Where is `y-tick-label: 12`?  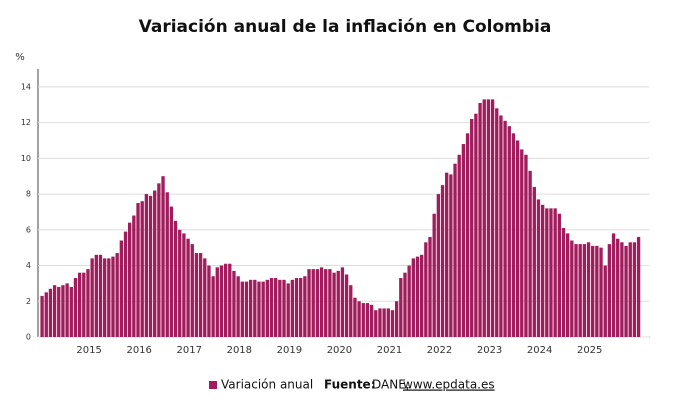
y-tick-label: 12 is located at coordinates (26, 122).